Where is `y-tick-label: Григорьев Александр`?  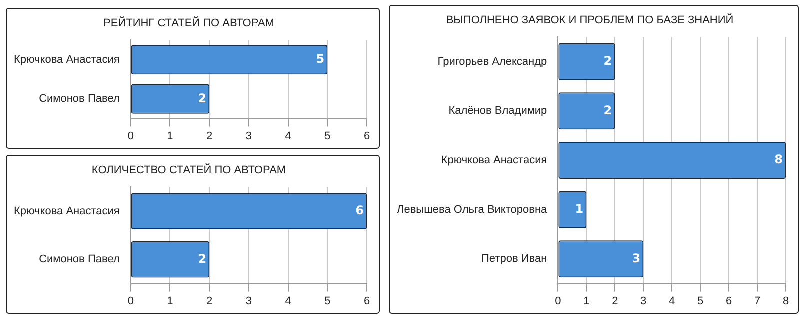 y-tick-label: Григорьев Александр is located at coordinates (493, 62).